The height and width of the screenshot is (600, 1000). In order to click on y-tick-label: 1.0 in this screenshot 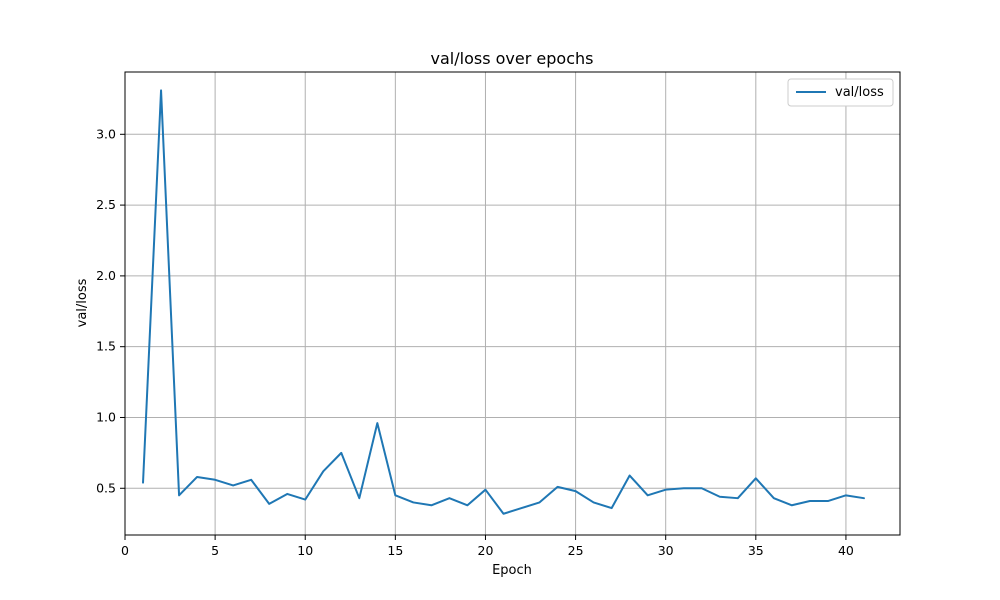, I will do `click(106, 416)`.